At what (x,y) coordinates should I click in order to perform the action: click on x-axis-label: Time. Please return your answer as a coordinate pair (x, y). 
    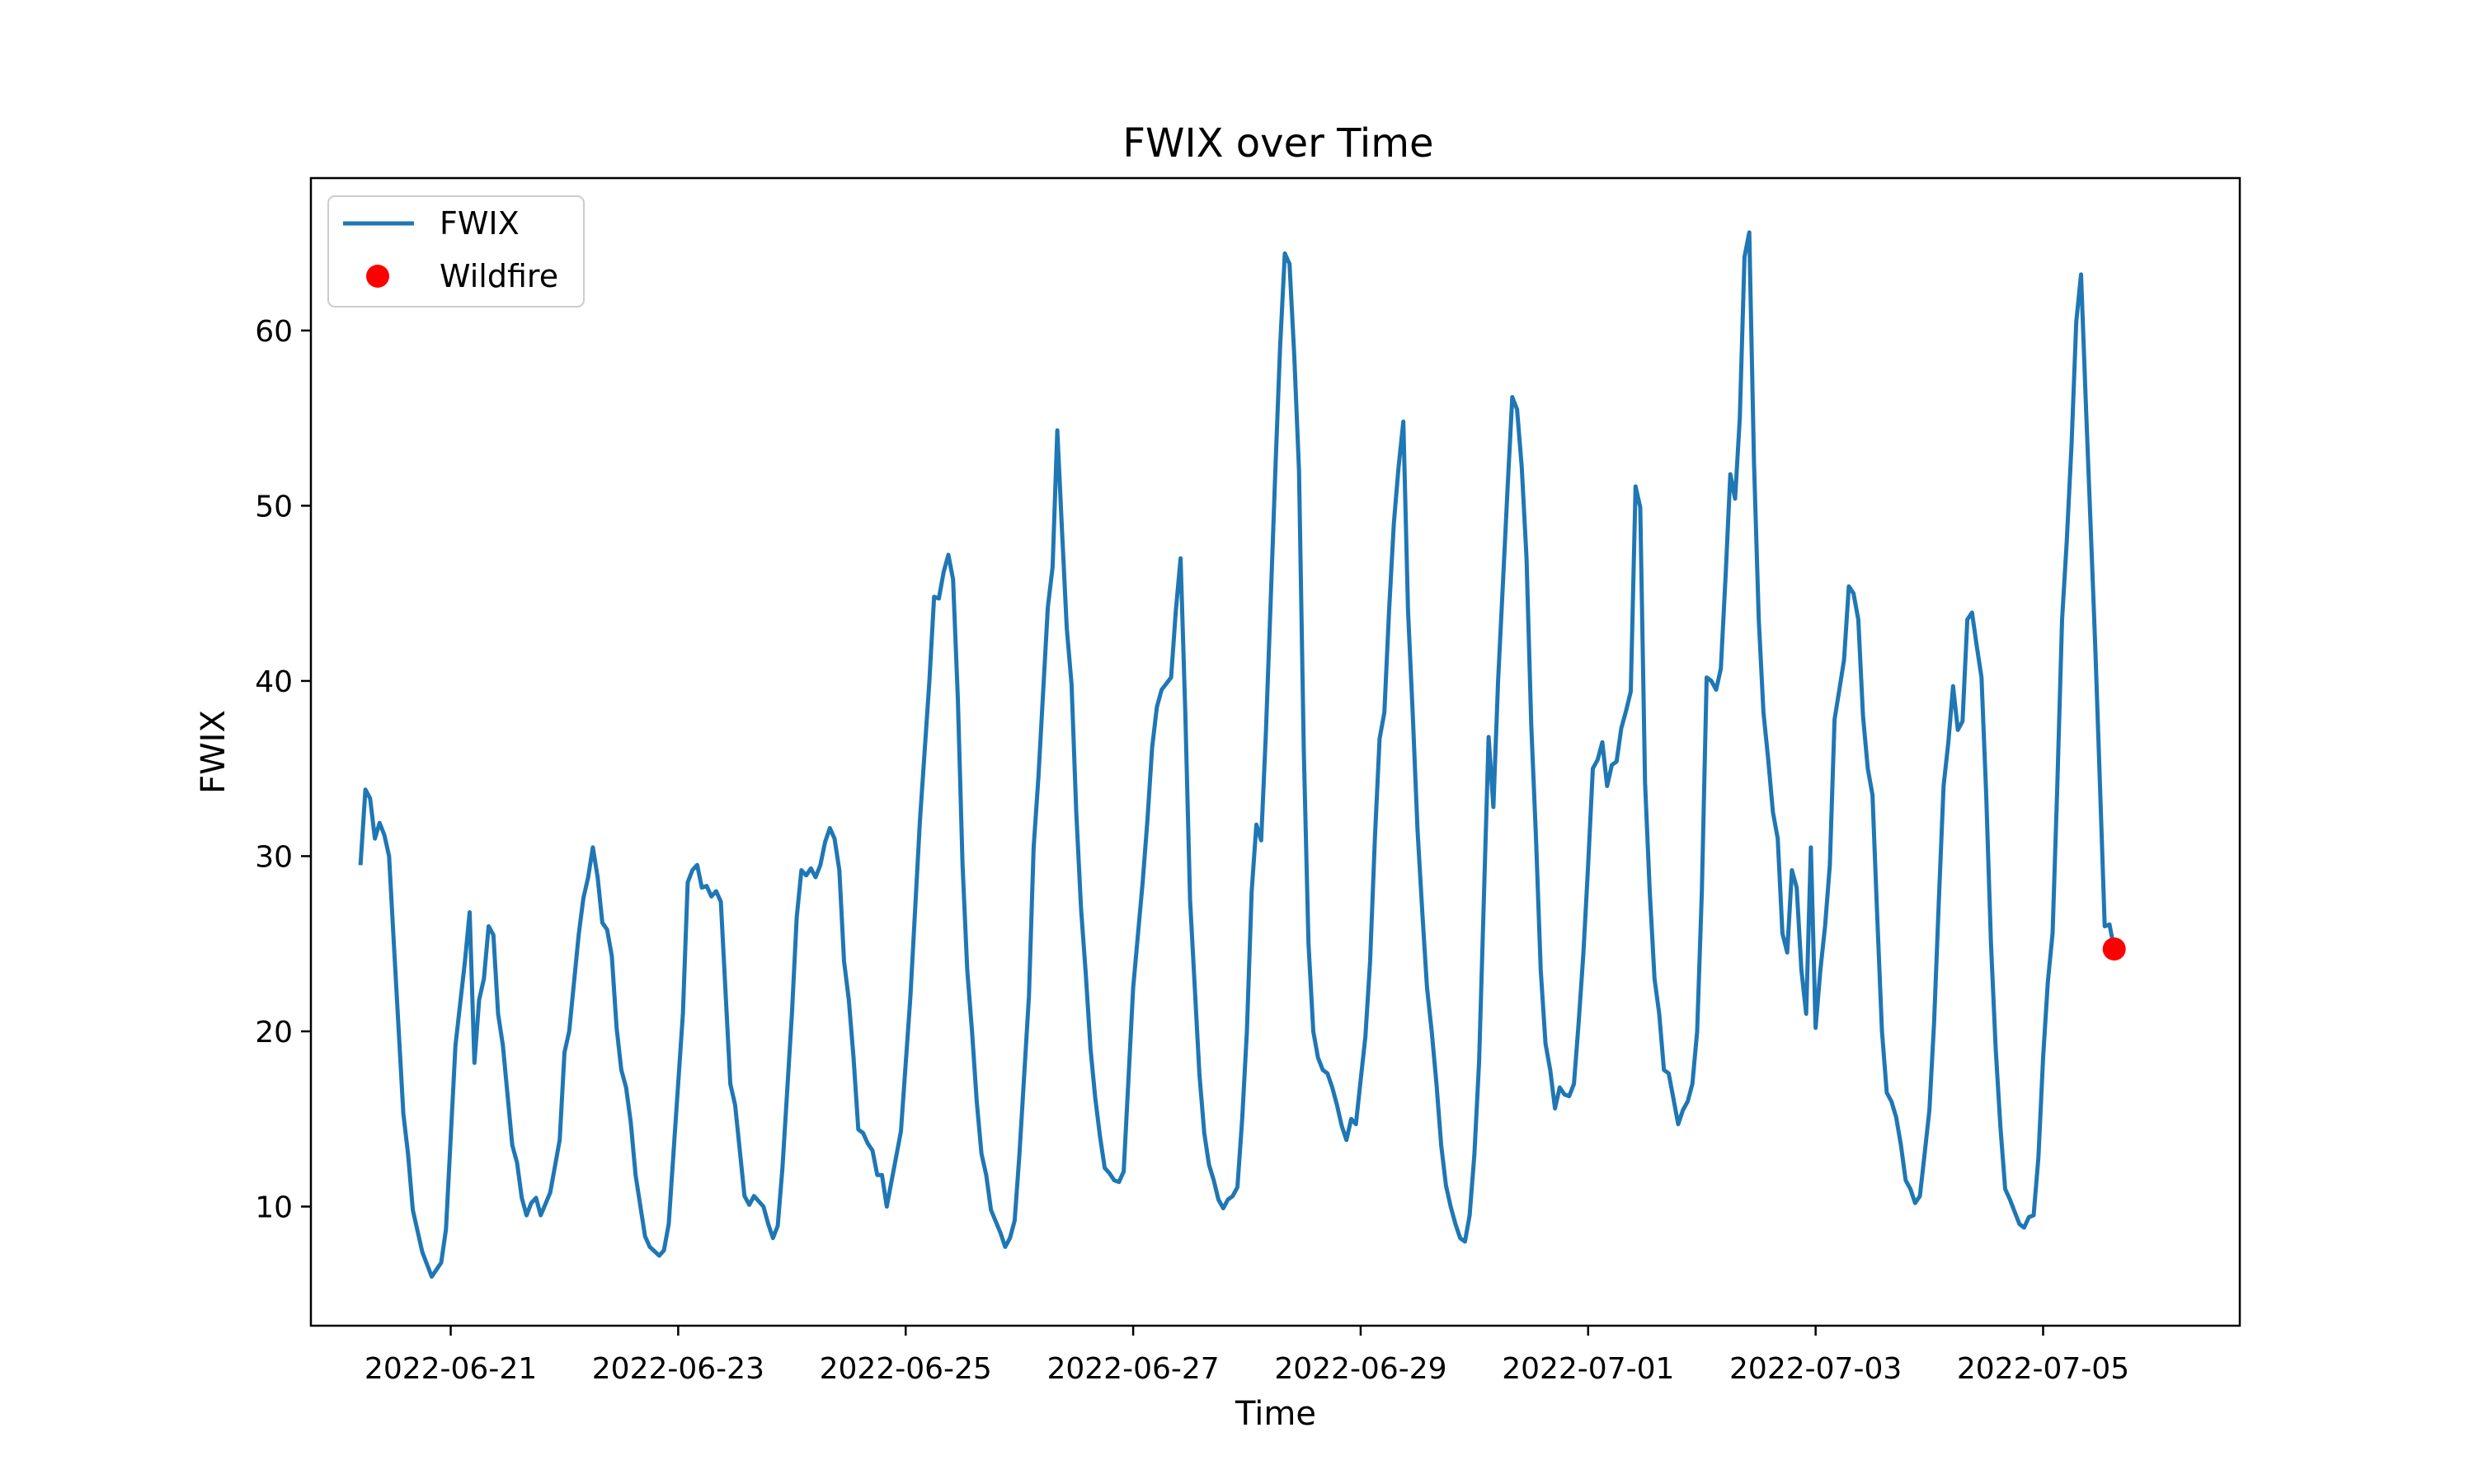
    Looking at the image, I should click on (1275, 1414).